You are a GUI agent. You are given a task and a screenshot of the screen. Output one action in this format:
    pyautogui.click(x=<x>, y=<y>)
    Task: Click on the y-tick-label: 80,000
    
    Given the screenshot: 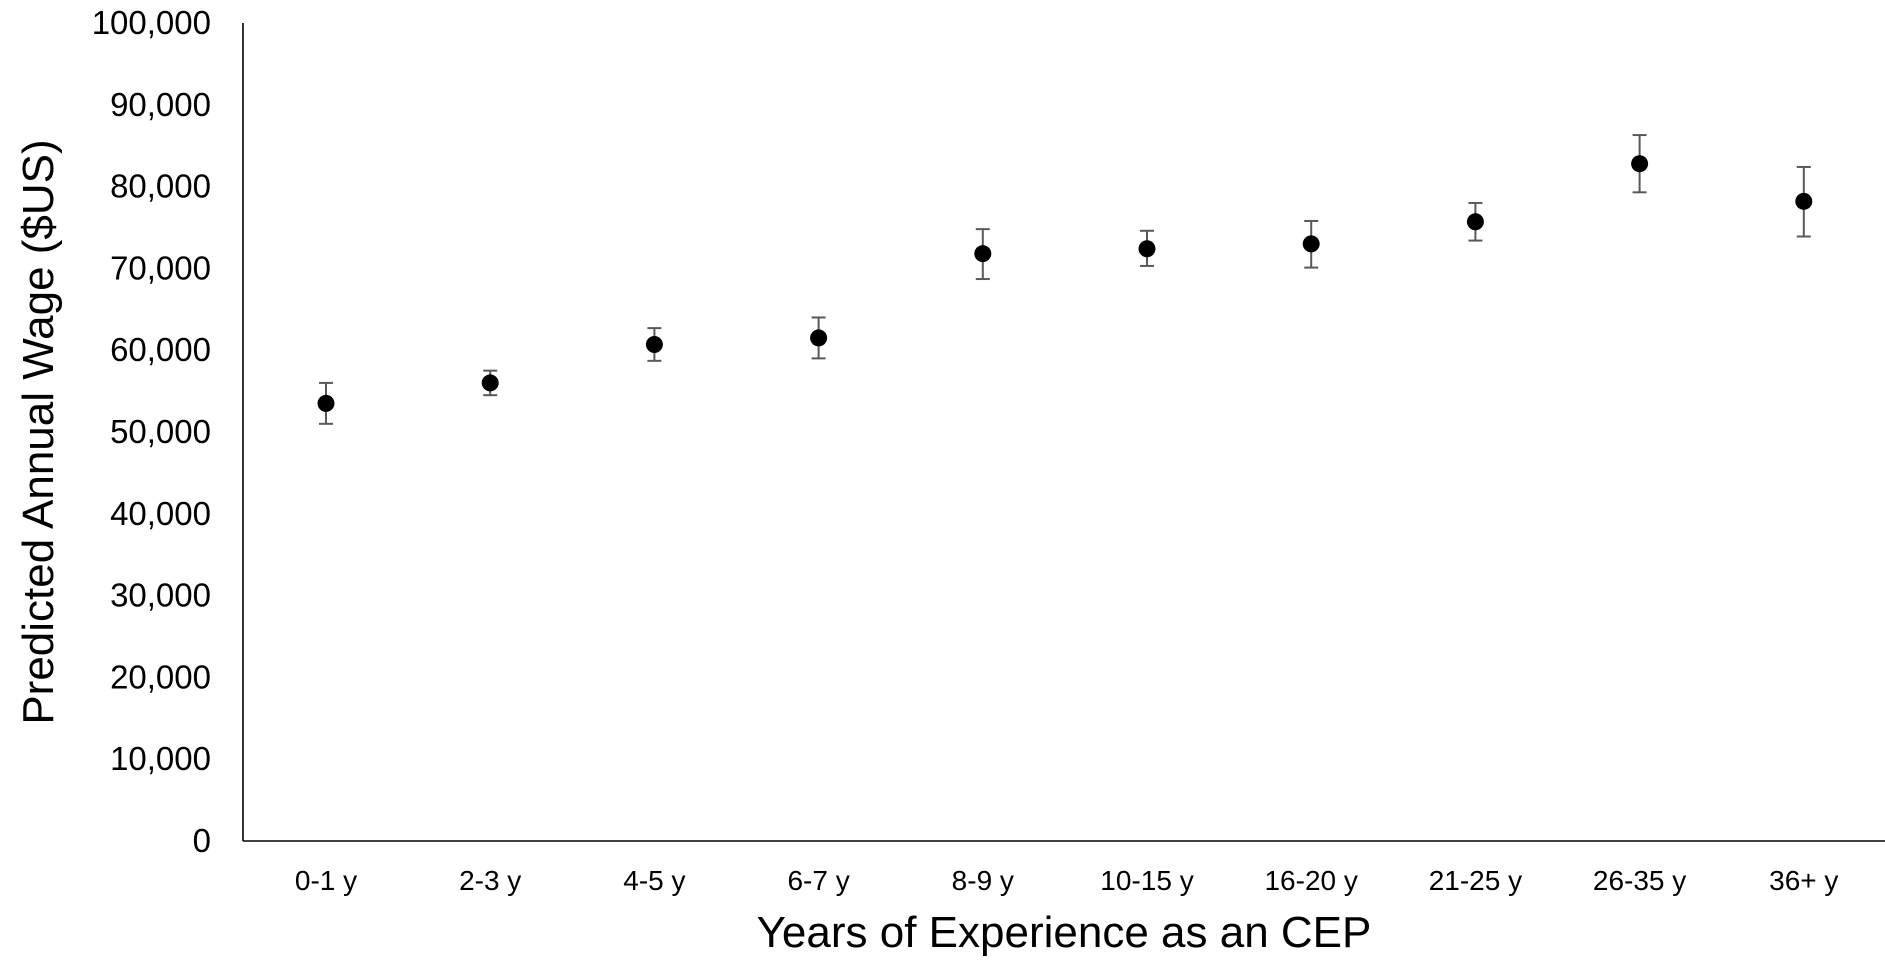 What is the action you would take?
    pyautogui.click(x=160, y=186)
    